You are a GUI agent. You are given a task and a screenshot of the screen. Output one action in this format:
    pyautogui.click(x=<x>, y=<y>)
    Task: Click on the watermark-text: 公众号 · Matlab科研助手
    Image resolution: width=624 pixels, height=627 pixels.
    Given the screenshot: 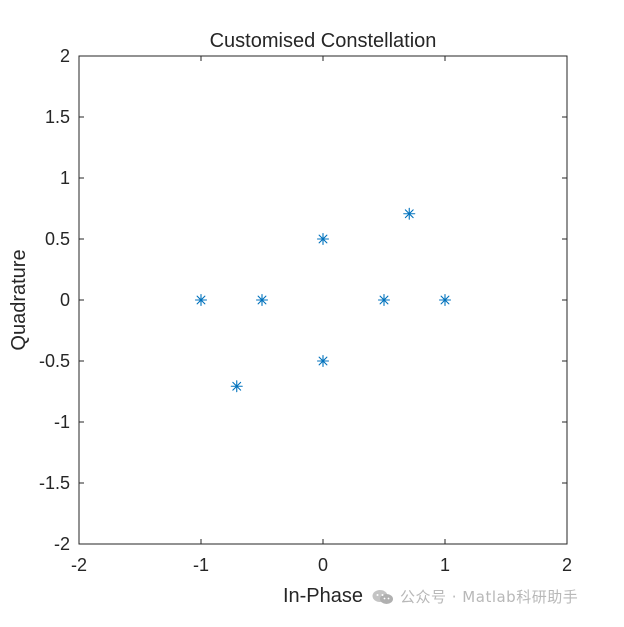 What is the action you would take?
    pyautogui.click(x=489, y=597)
    